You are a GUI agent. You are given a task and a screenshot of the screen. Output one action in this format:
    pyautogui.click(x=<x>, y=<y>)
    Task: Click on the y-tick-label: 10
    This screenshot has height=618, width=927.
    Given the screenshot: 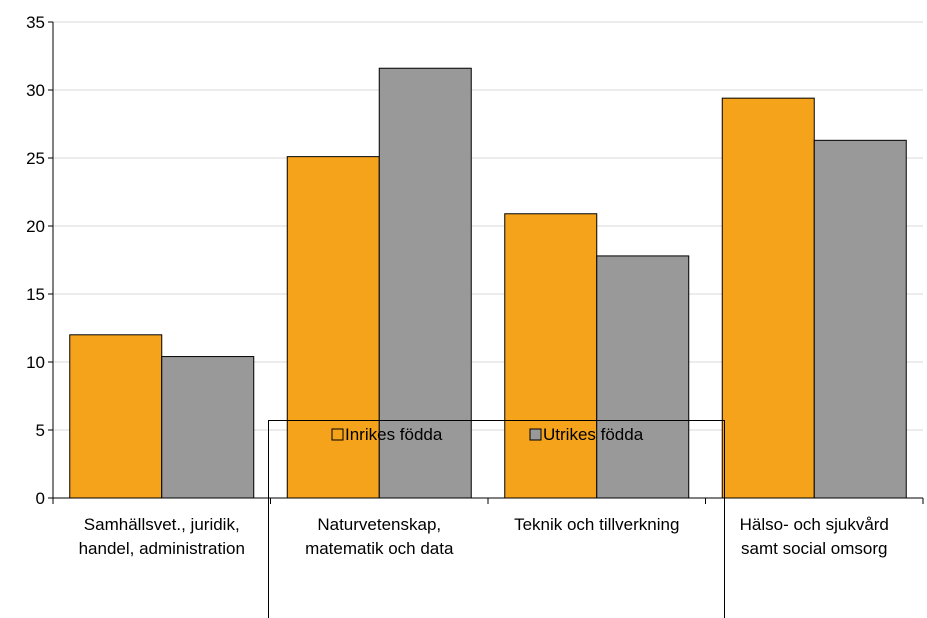 What is the action you would take?
    pyautogui.click(x=35, y=362)
    